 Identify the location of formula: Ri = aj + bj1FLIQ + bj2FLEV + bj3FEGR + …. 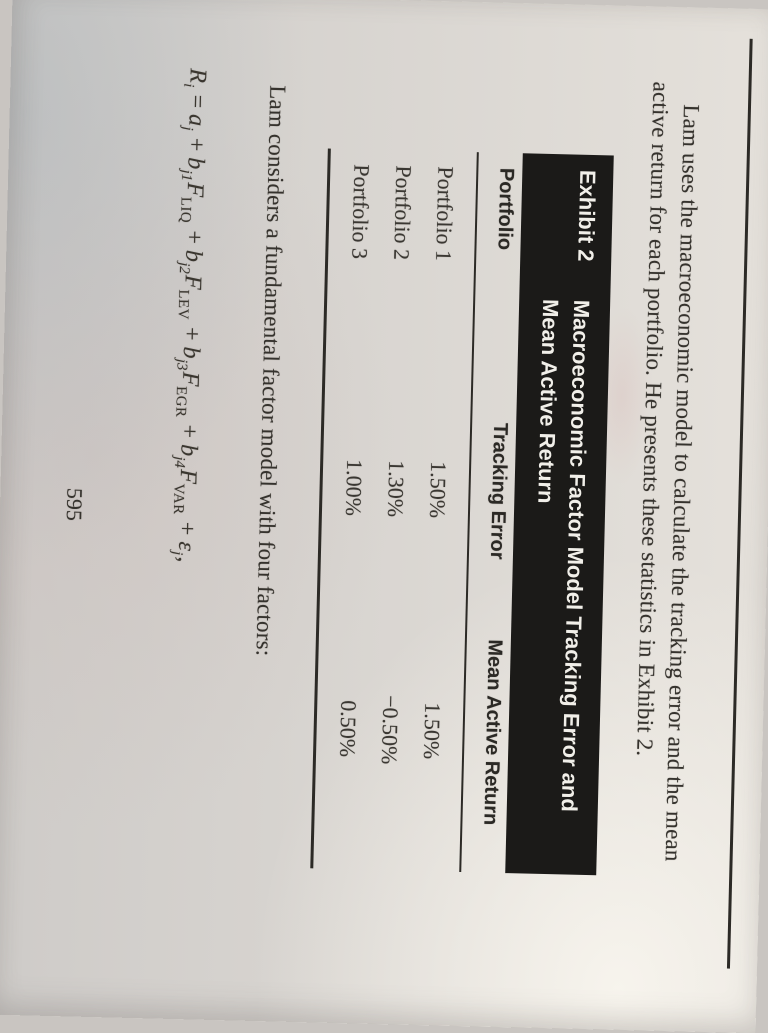
(189, 315).